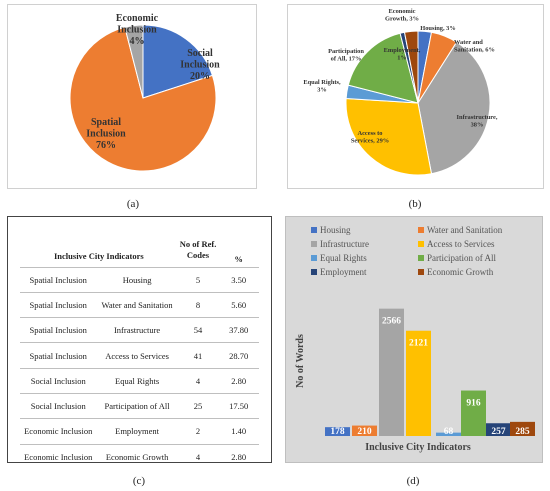 The height and width of the screenshot is (491, 550). Describe the element at coordinates (402, 54) in the screenshot. I see `pie-b-label-employment: Employment, 1%` at that location.